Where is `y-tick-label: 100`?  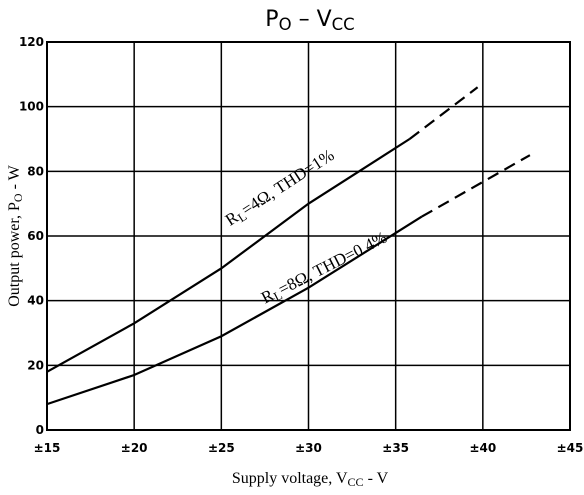 y-tick-label: 100 is located at coordinates (31, 107).